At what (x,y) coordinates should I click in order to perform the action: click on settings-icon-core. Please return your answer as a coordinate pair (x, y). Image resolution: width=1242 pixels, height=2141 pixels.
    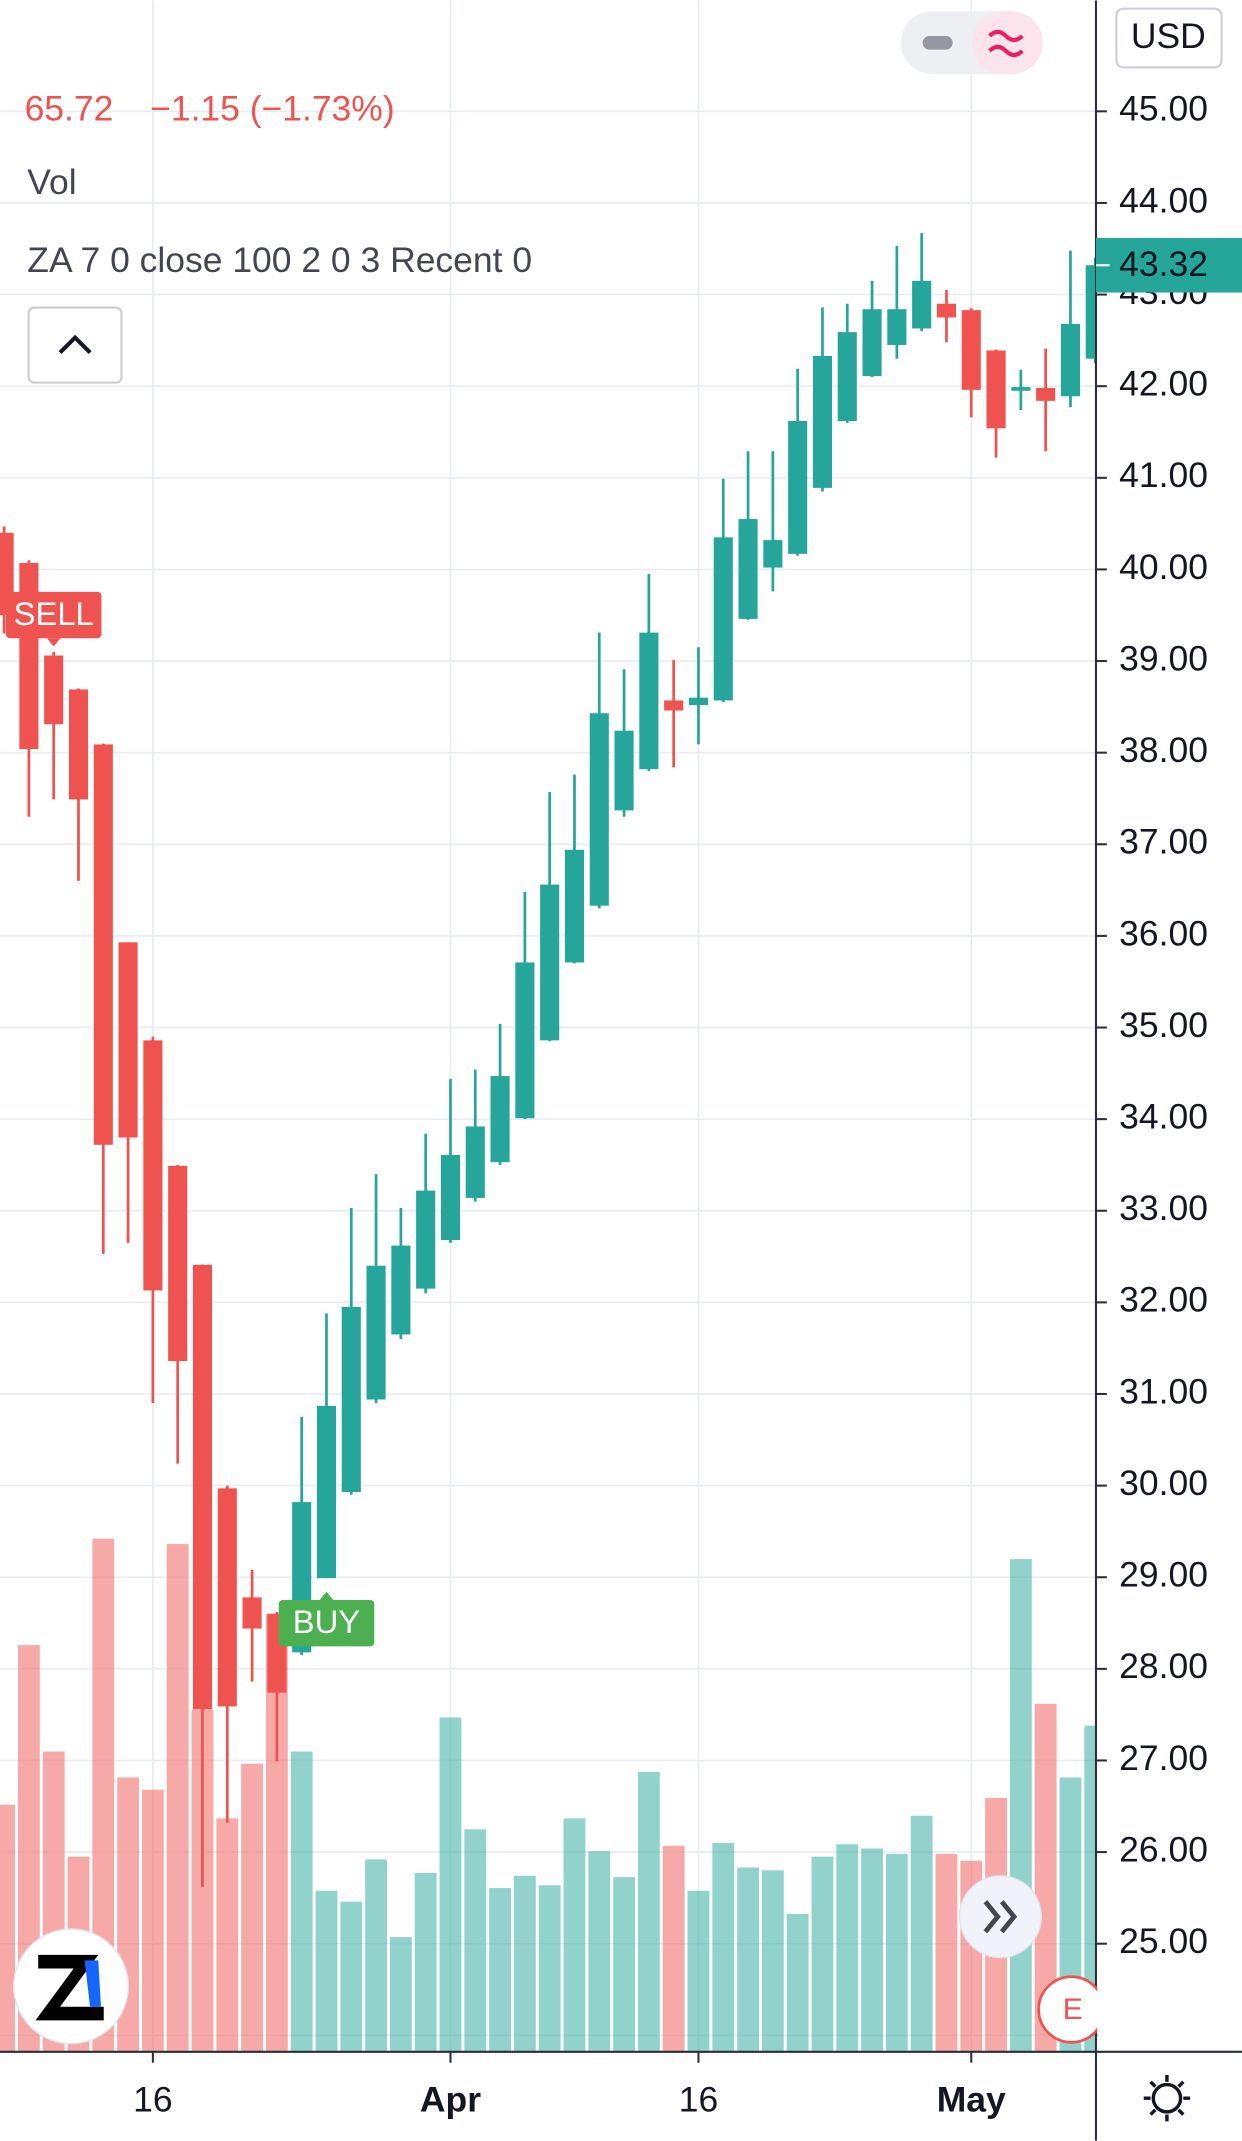
    Looking at the image, I should click on (1167, 2098).